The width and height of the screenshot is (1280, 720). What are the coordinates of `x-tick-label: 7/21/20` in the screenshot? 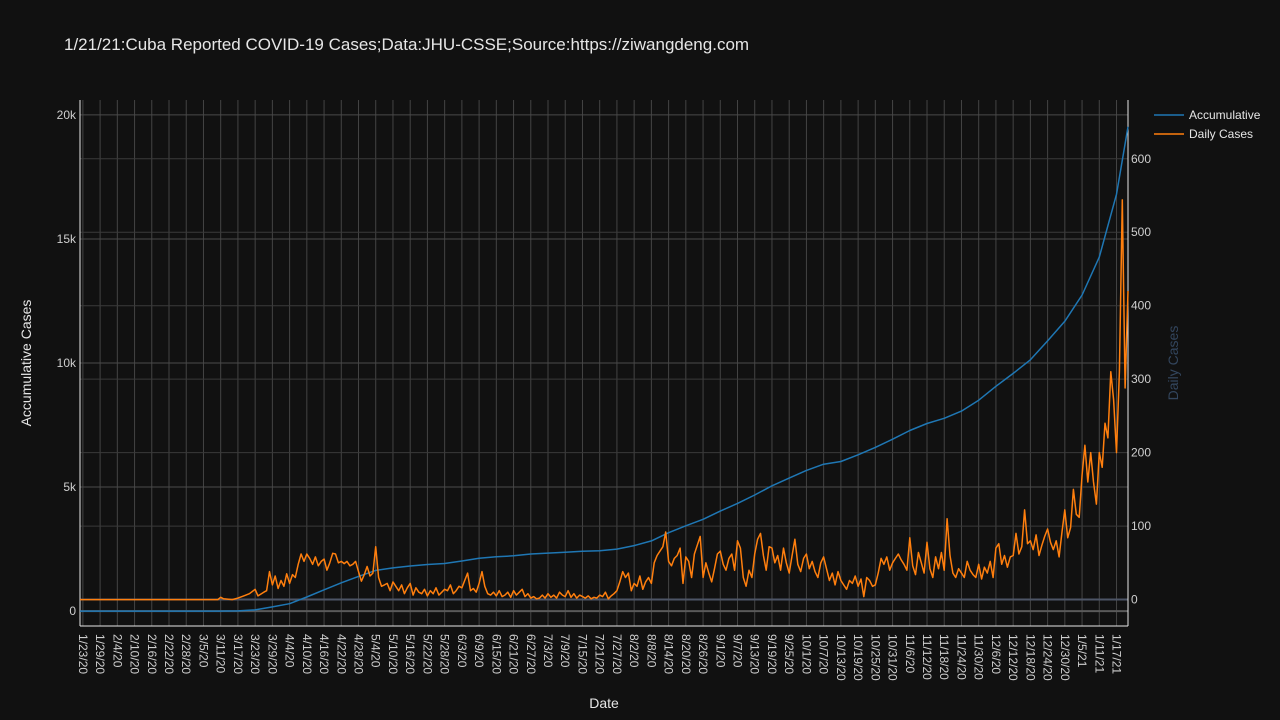 It's located at (600, 654).